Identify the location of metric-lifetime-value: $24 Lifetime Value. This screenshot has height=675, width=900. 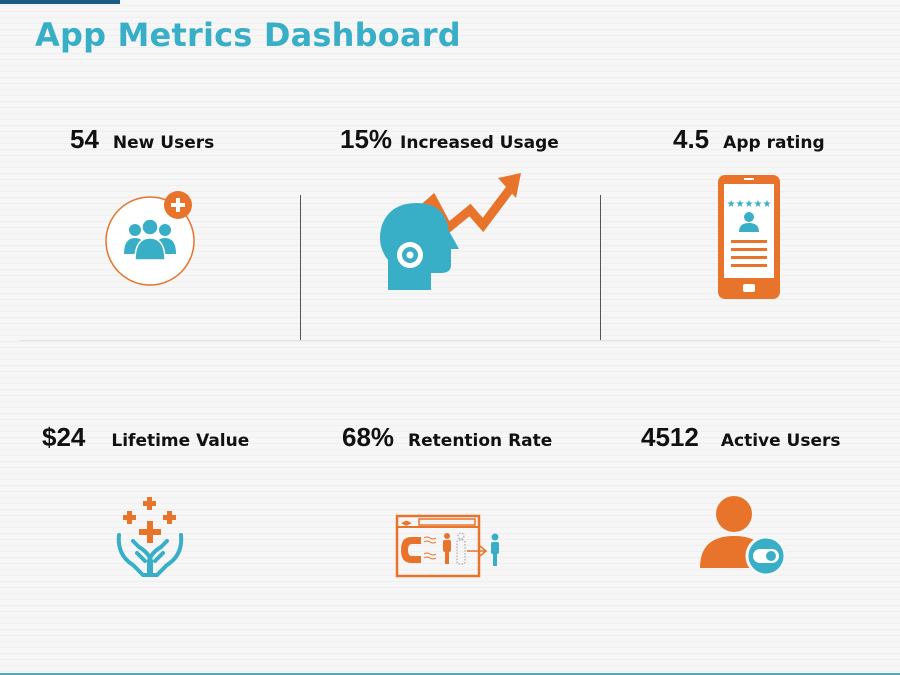
(145, 437).